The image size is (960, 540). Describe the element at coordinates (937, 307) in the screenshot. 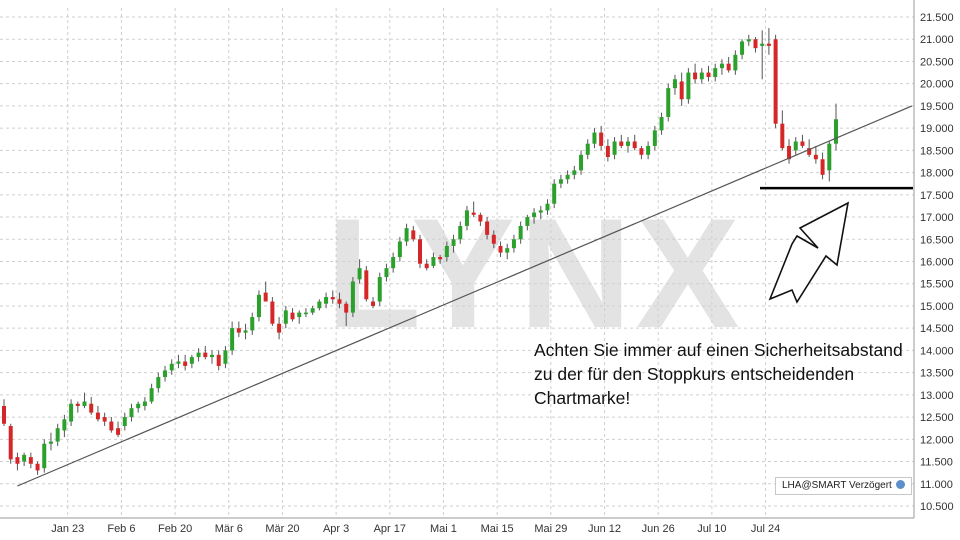

I see `y-tick-label: 15.000` at that location.